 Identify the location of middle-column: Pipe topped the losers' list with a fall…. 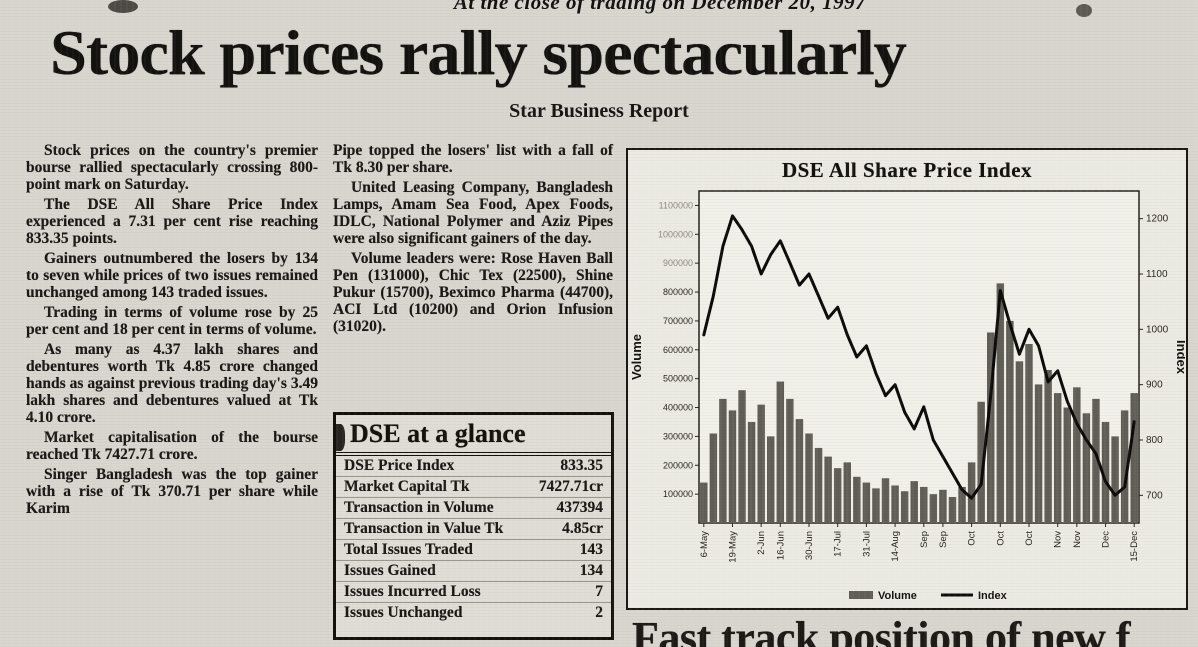
(473, 240).